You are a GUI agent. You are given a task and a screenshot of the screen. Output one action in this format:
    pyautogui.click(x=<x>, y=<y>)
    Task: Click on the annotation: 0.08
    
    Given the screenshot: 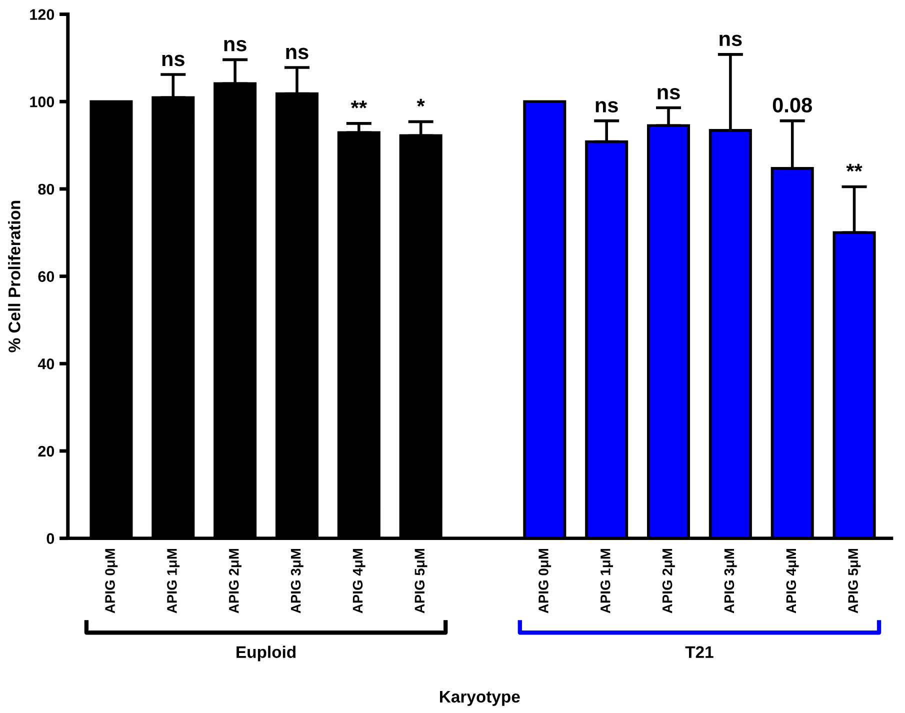 What is the action you would take?
    pyautogui.click(x=792, y=105)
    